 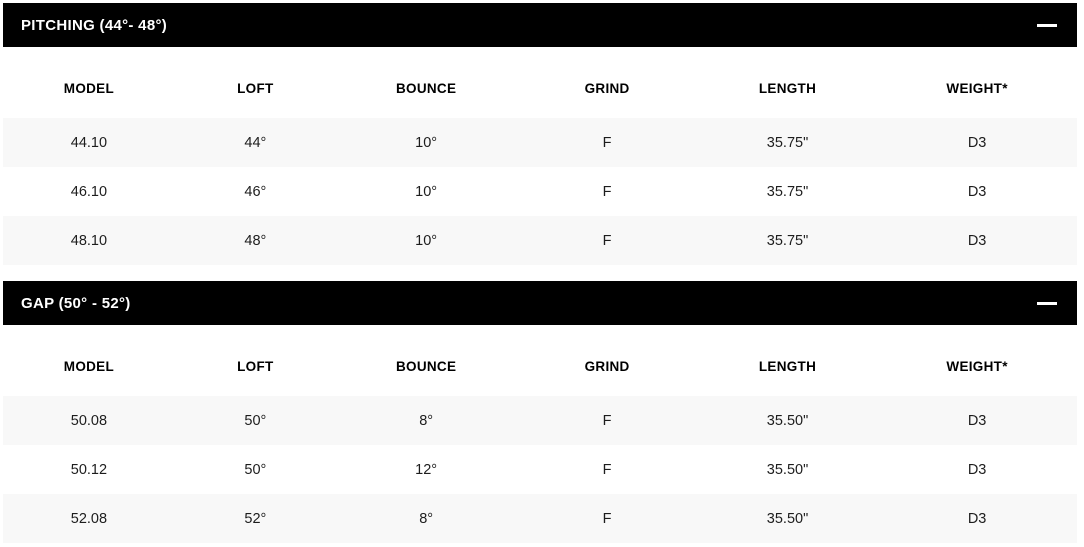 I want to click on section-title: GAP (50° - 52°), so click(x=76, y=303).